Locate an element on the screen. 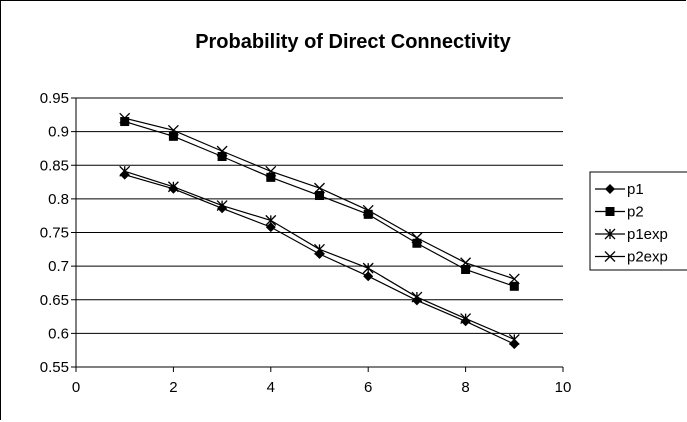  legend-item: p1exp is located at coordinates (631, 234).